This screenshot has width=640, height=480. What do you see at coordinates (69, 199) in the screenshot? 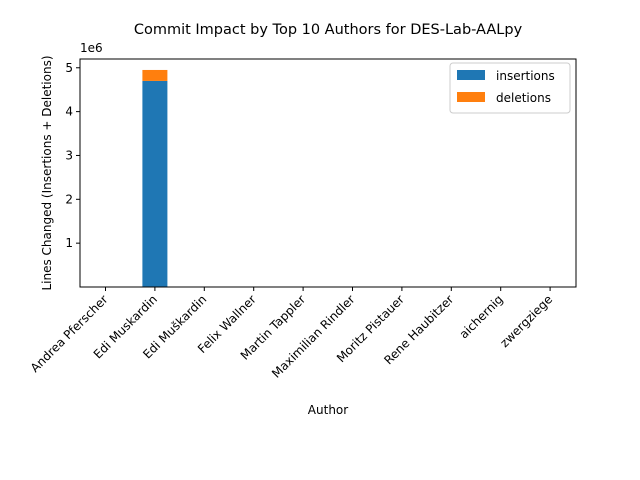
I see `y-tick-label: 2` at bounding box center [69, 199].